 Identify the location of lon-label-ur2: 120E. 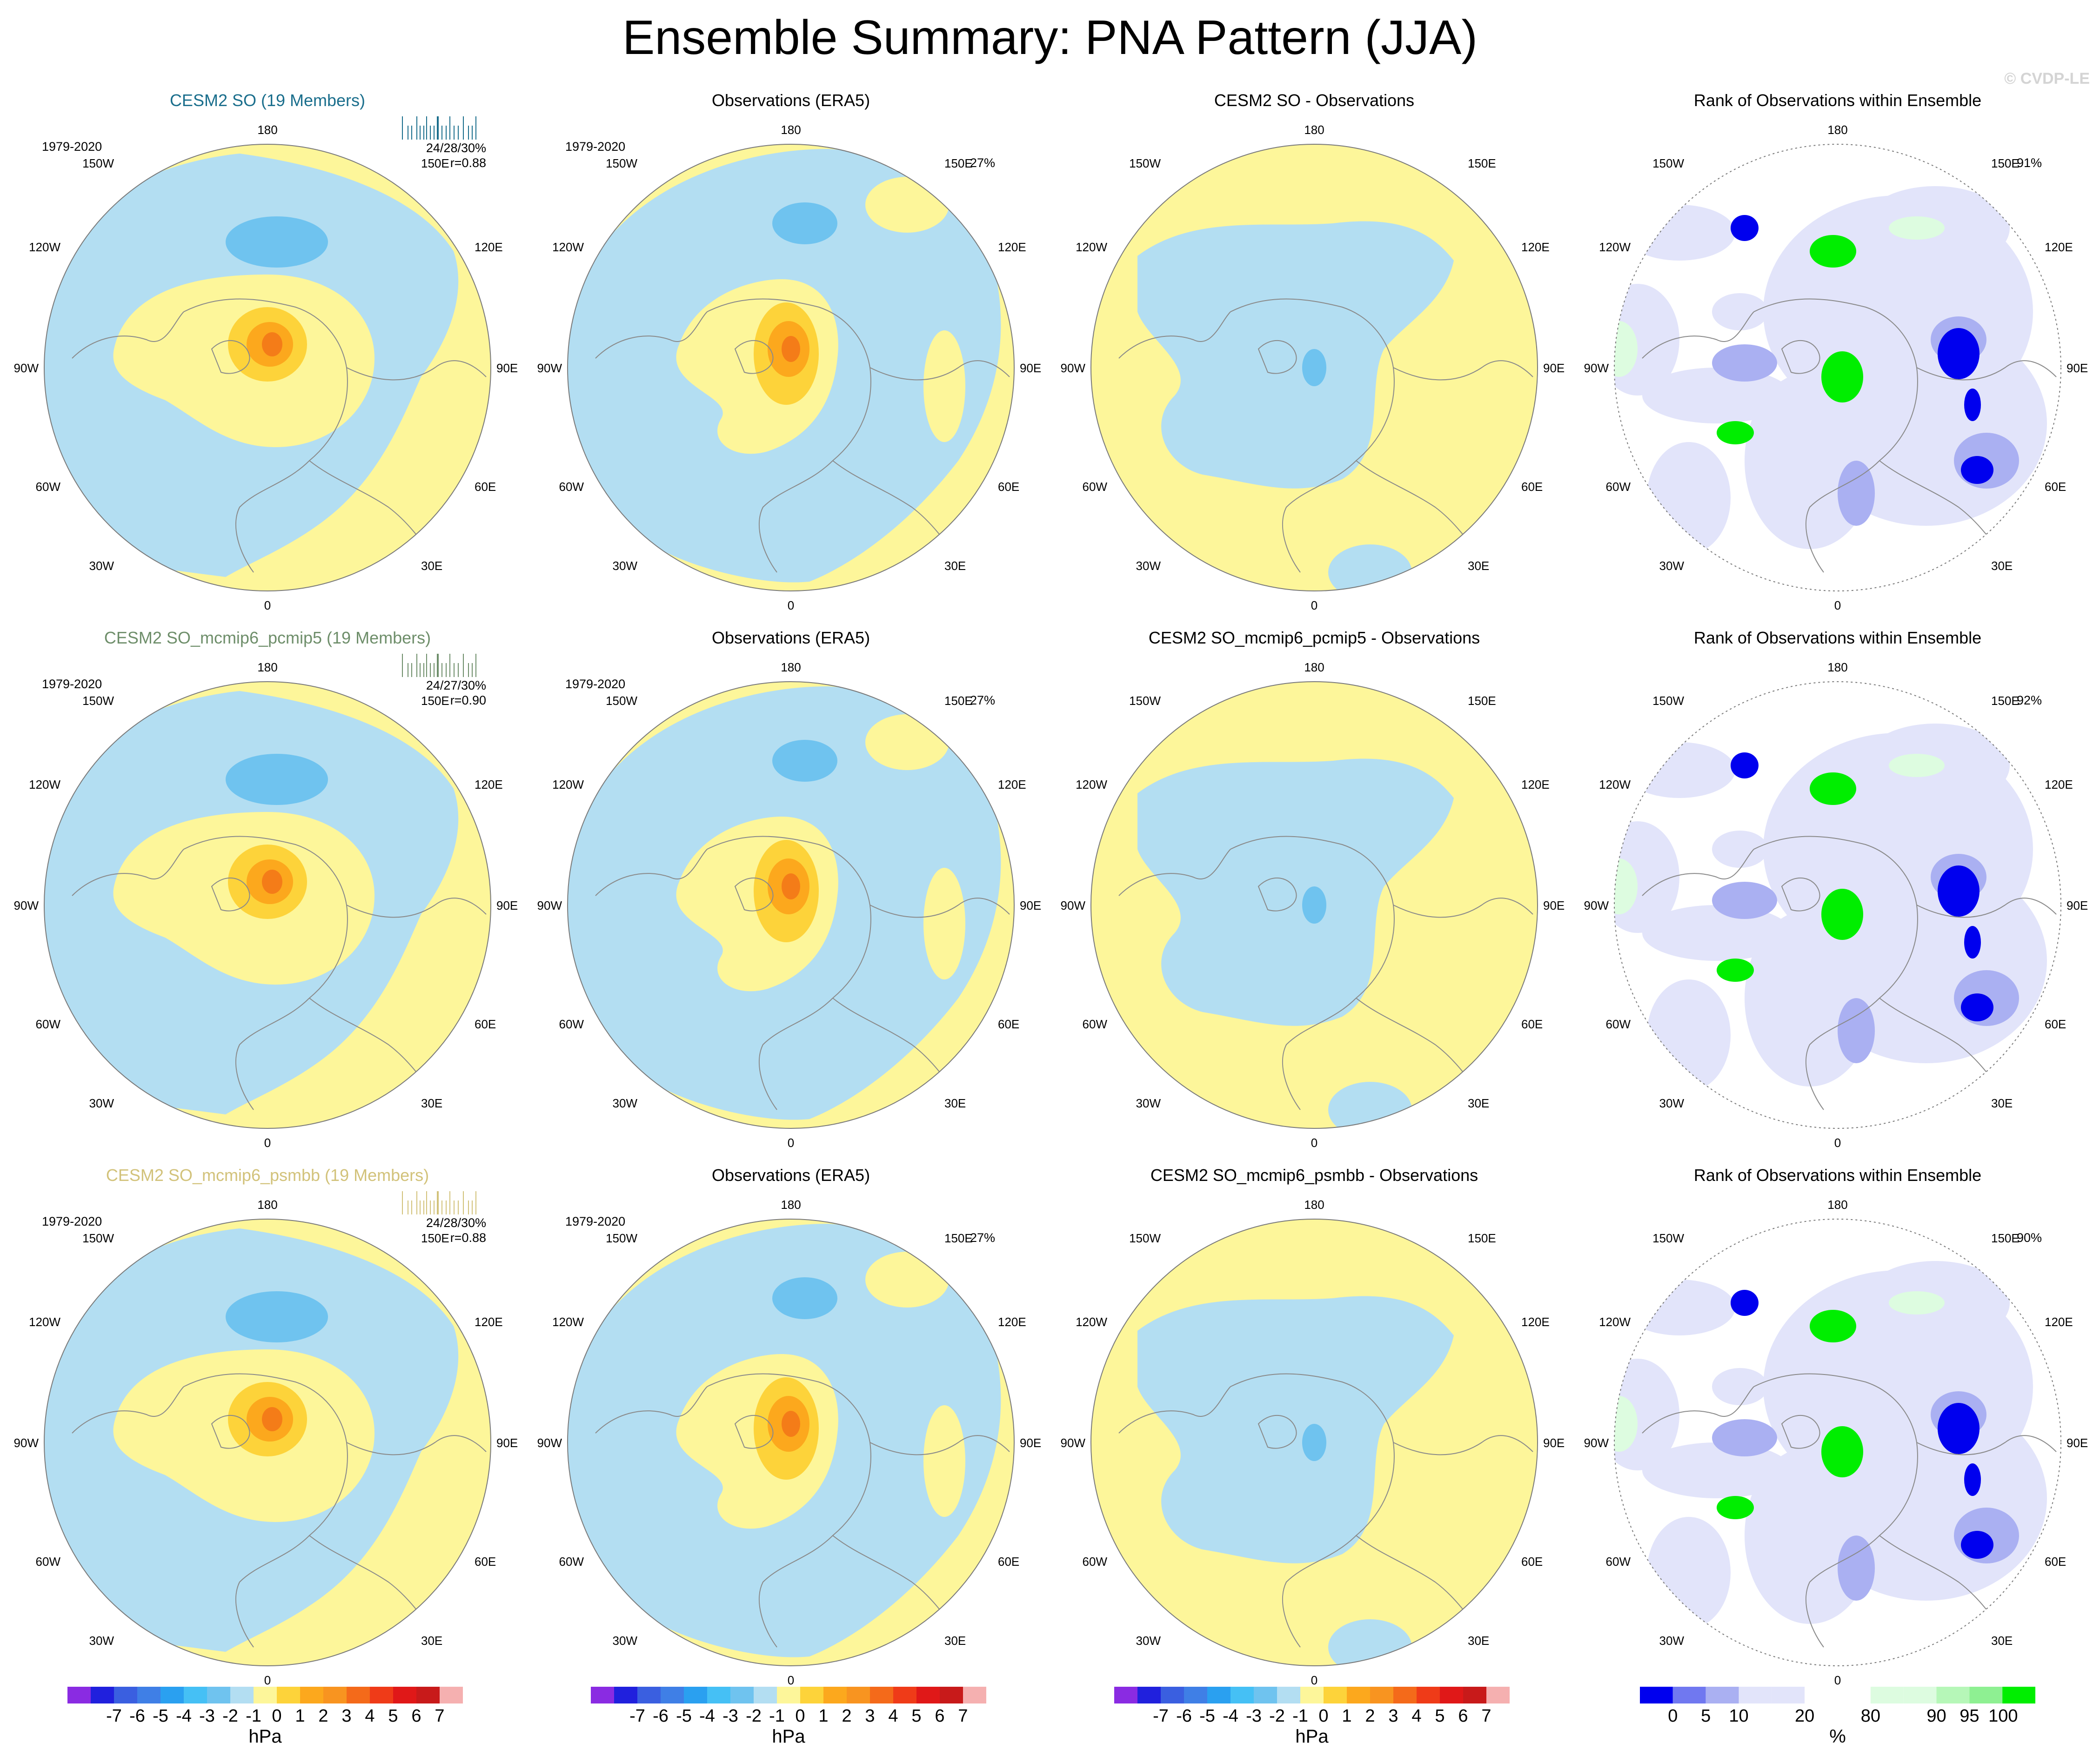
(1012, 247).